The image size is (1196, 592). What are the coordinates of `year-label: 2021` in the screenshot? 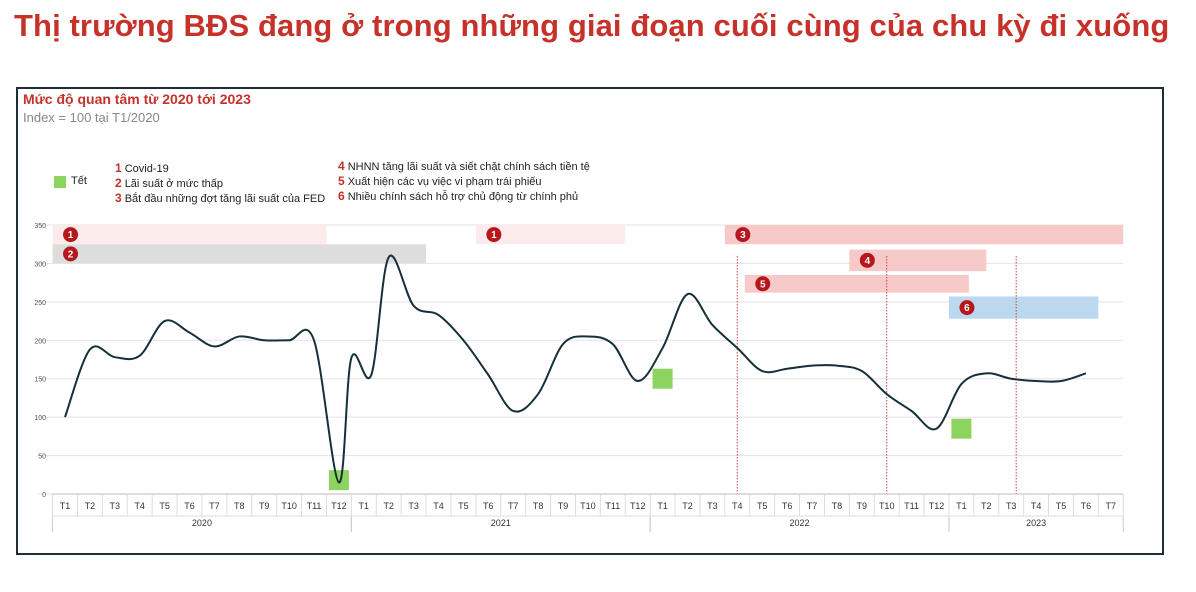 It's located at (501, 523).